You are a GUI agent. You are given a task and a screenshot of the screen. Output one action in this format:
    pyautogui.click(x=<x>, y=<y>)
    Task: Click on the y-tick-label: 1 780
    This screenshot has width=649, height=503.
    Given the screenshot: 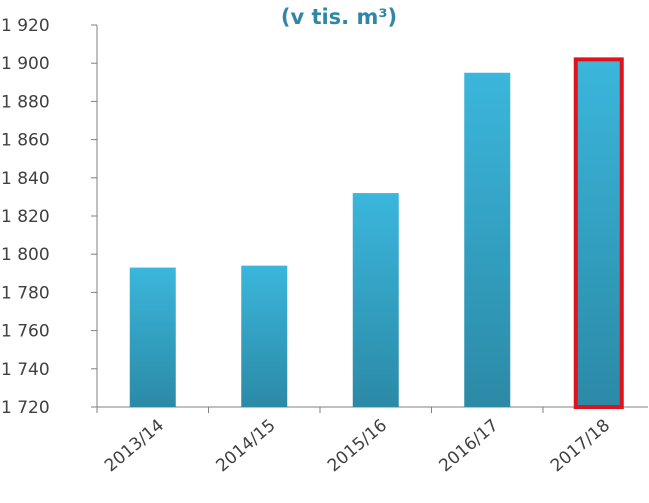 What is the action you would take?
    pyautogui.click(x=25, y=293)
    